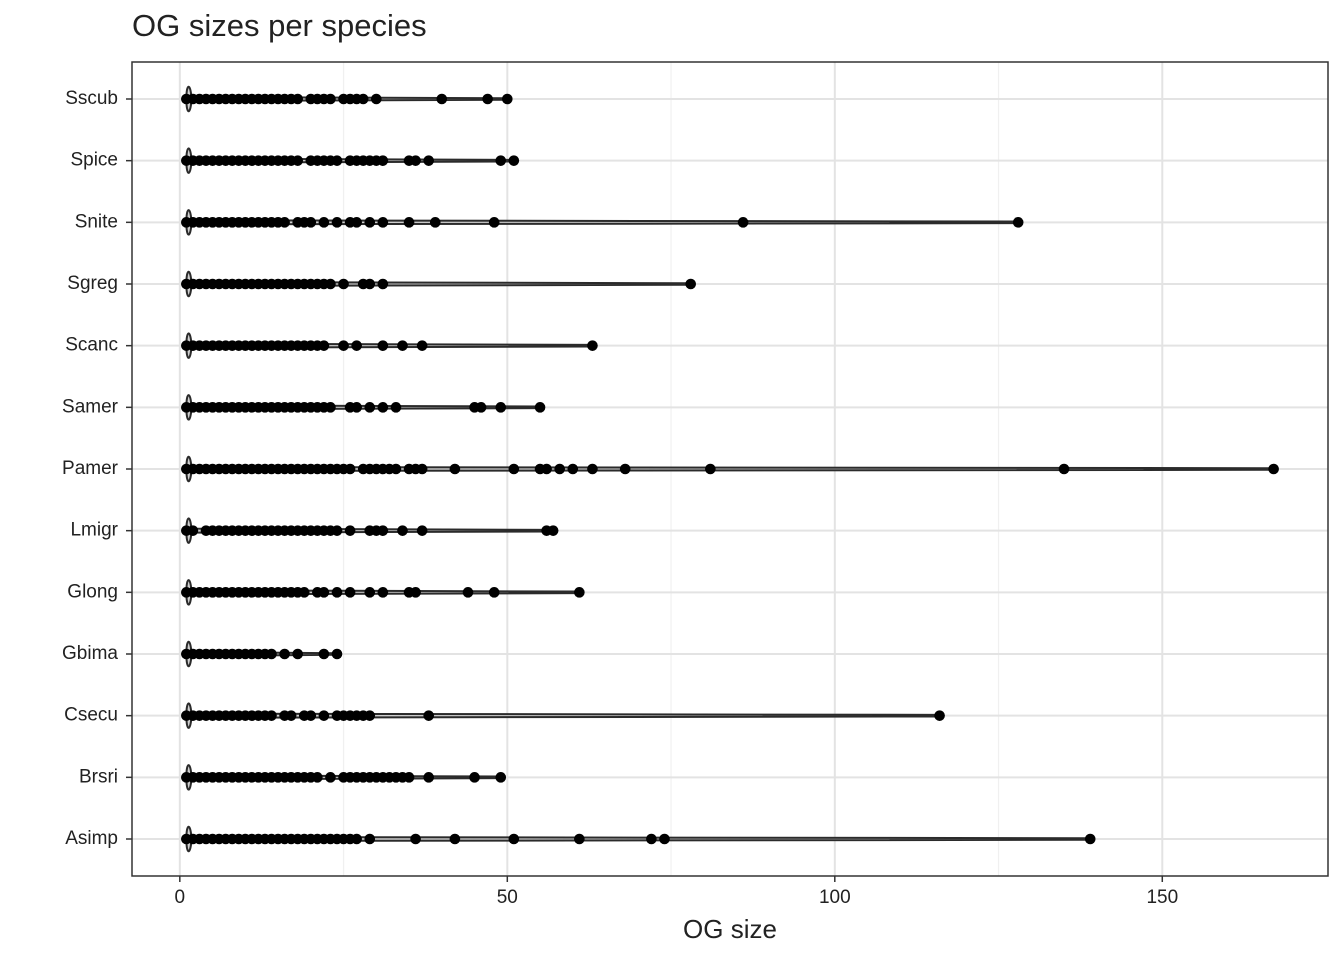  Describe the element at coordinates (90, 468) in the screenshot. I see `y-tick-label: Pamer` at that location.